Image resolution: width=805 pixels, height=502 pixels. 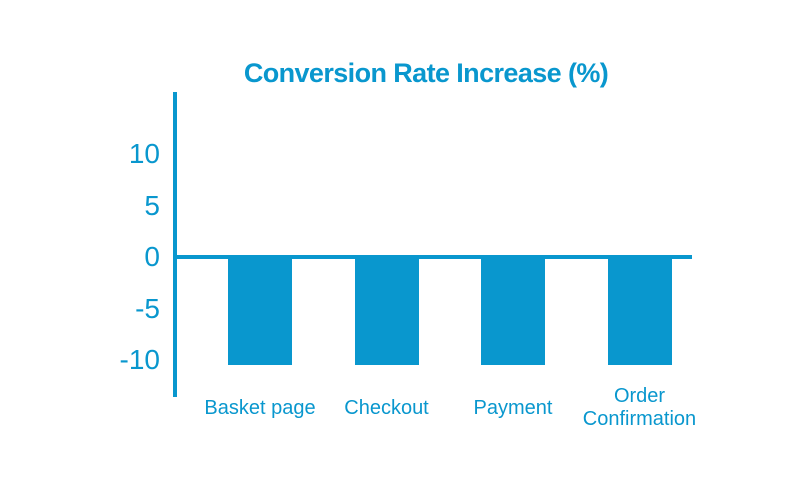 What do you see at coordinates (386, 311) in the screenshot?
I see `bar-checkout` at bounding box center [386, 311].